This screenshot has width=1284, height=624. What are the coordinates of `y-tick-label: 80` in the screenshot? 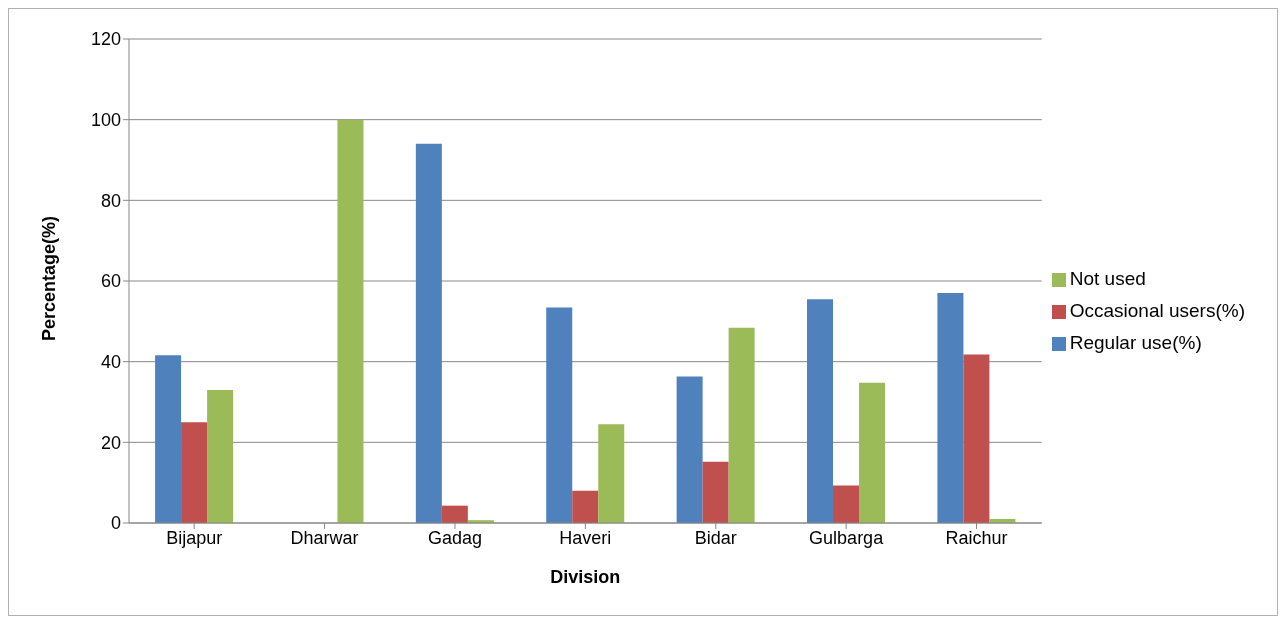 It's located at (110, 200).